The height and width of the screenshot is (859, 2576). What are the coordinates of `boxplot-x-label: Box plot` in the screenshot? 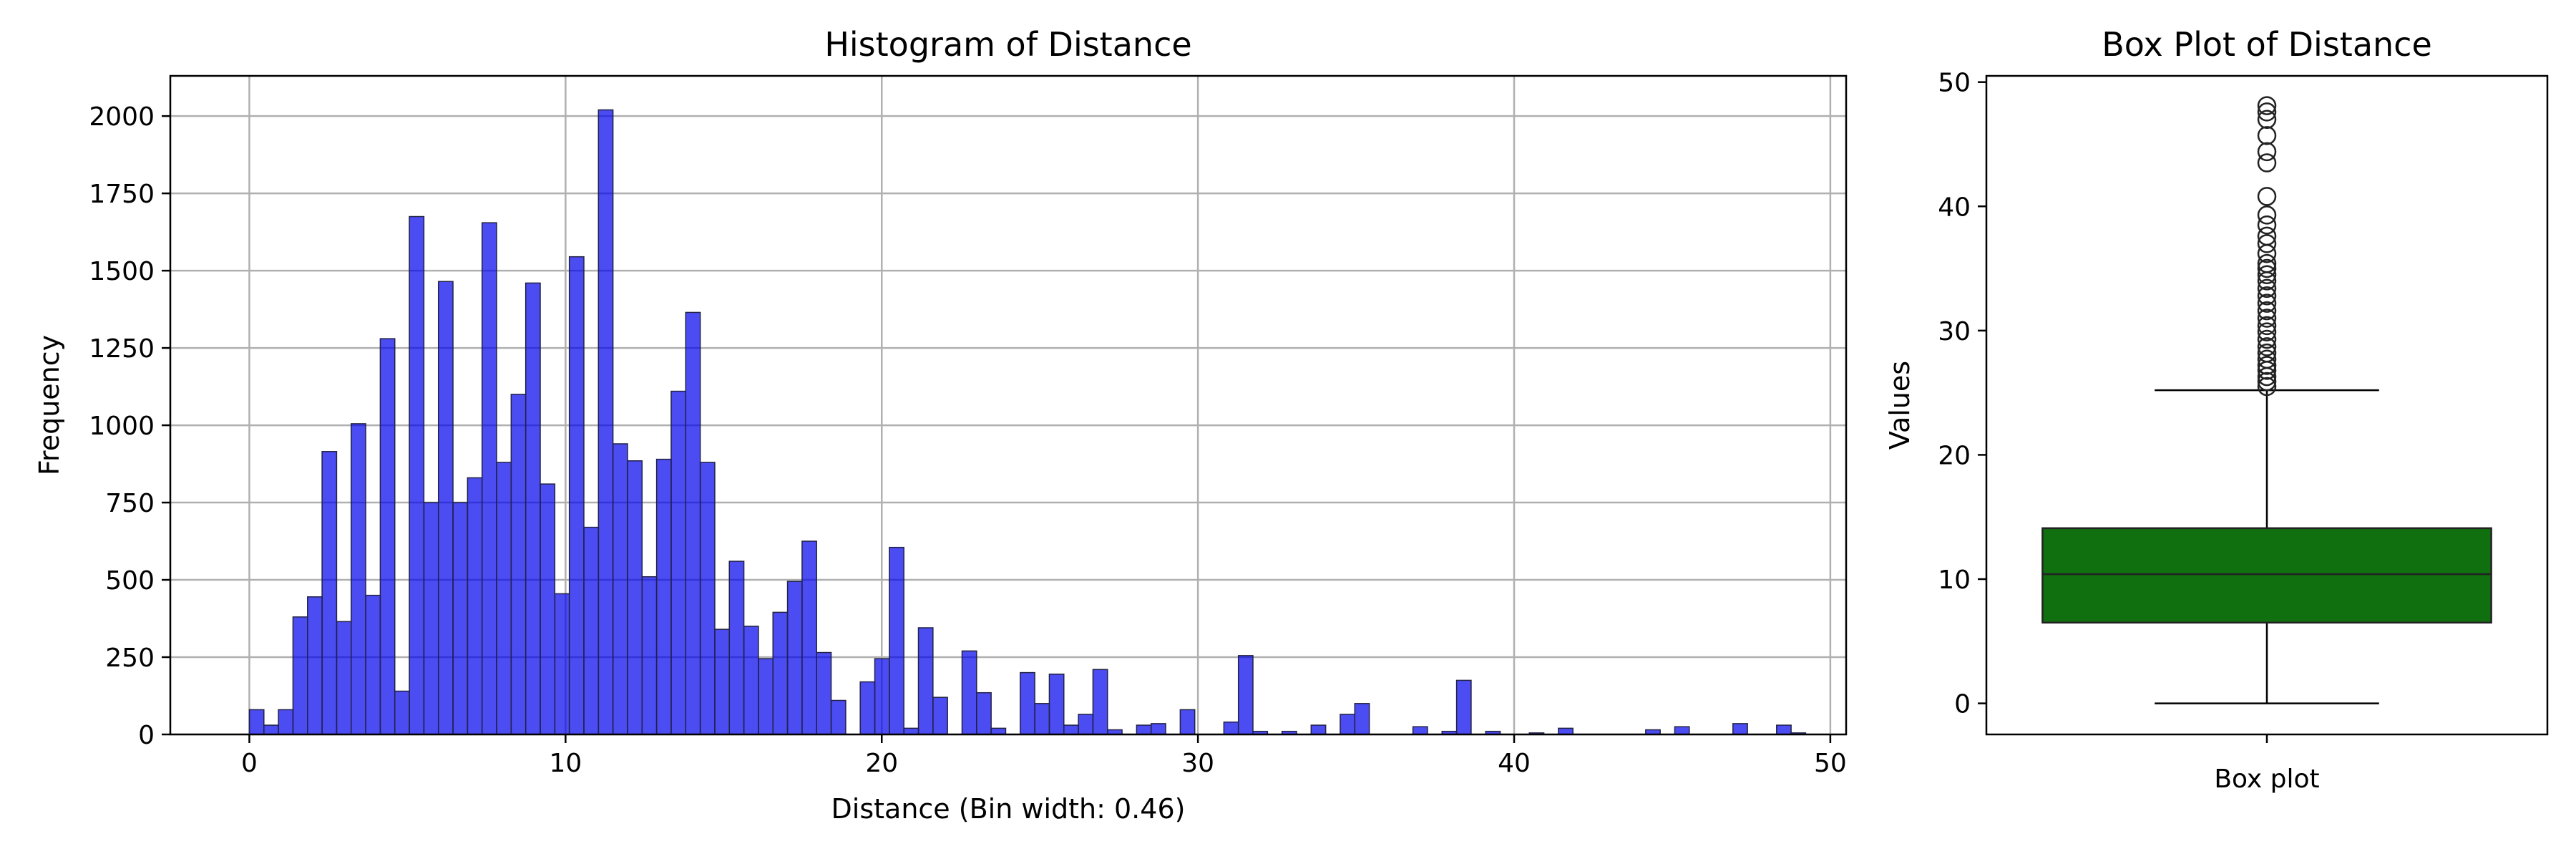 It's located at (2266, 779).